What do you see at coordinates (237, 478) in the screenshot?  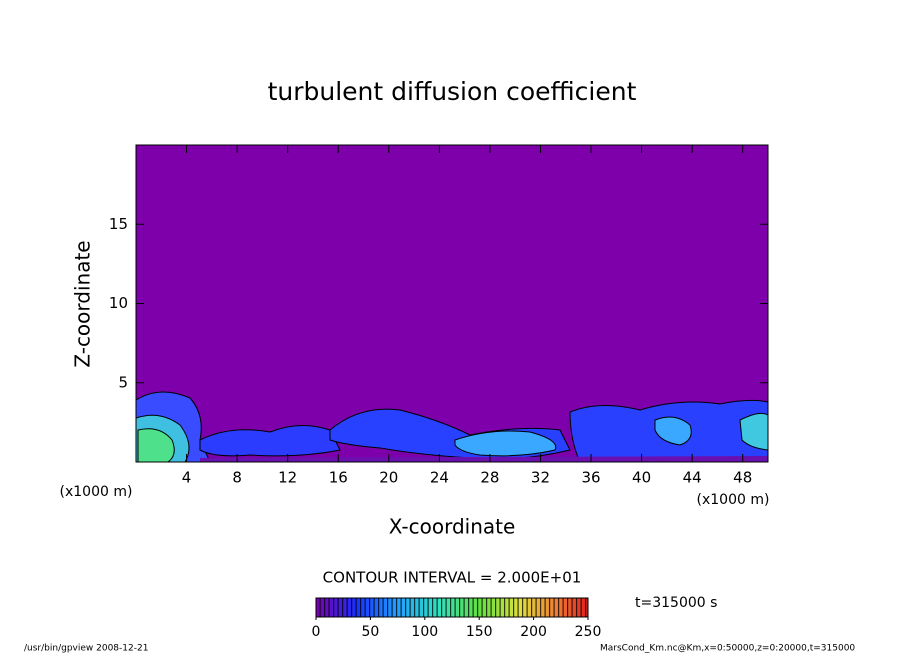 I see `x-tick-label: 8` at bounding box center [237, 478].